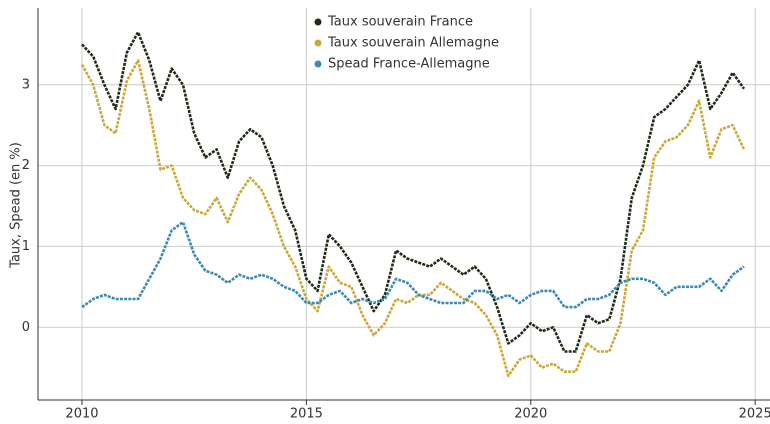  What do you see at coordinates (306, 414) in the screenshot?
I see `x-tick-label: 2015` at bounding box center [306, 414].